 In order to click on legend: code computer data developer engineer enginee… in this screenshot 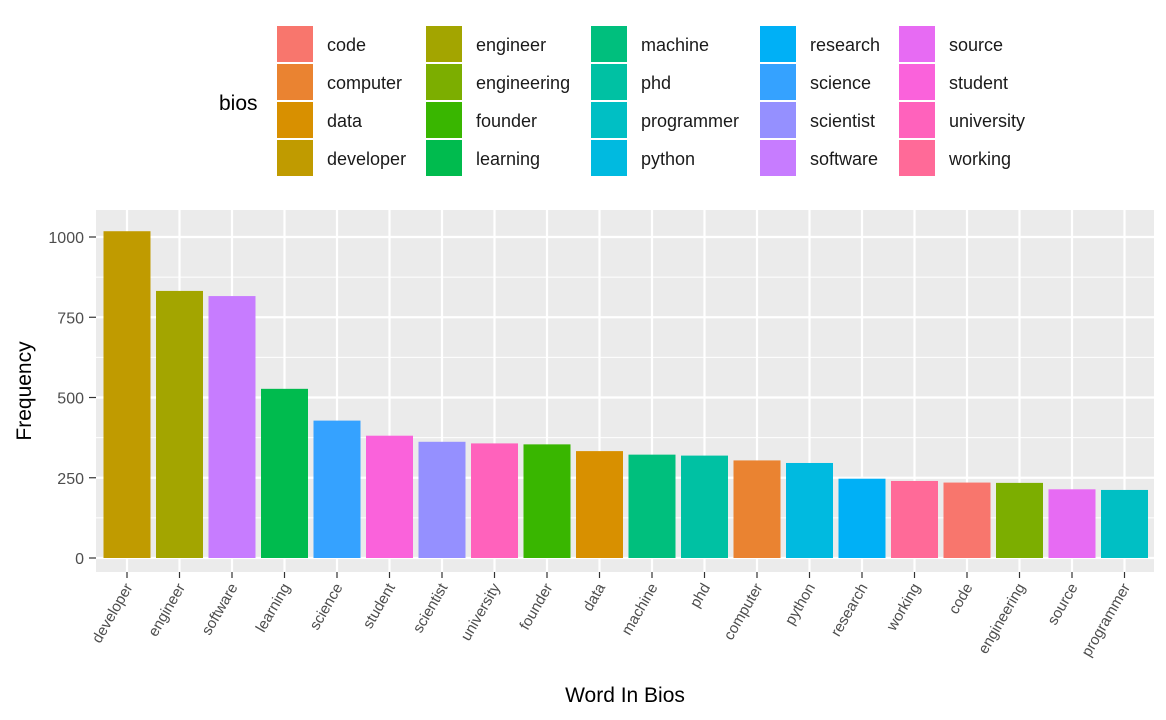, I will do `click(651, 101)`.